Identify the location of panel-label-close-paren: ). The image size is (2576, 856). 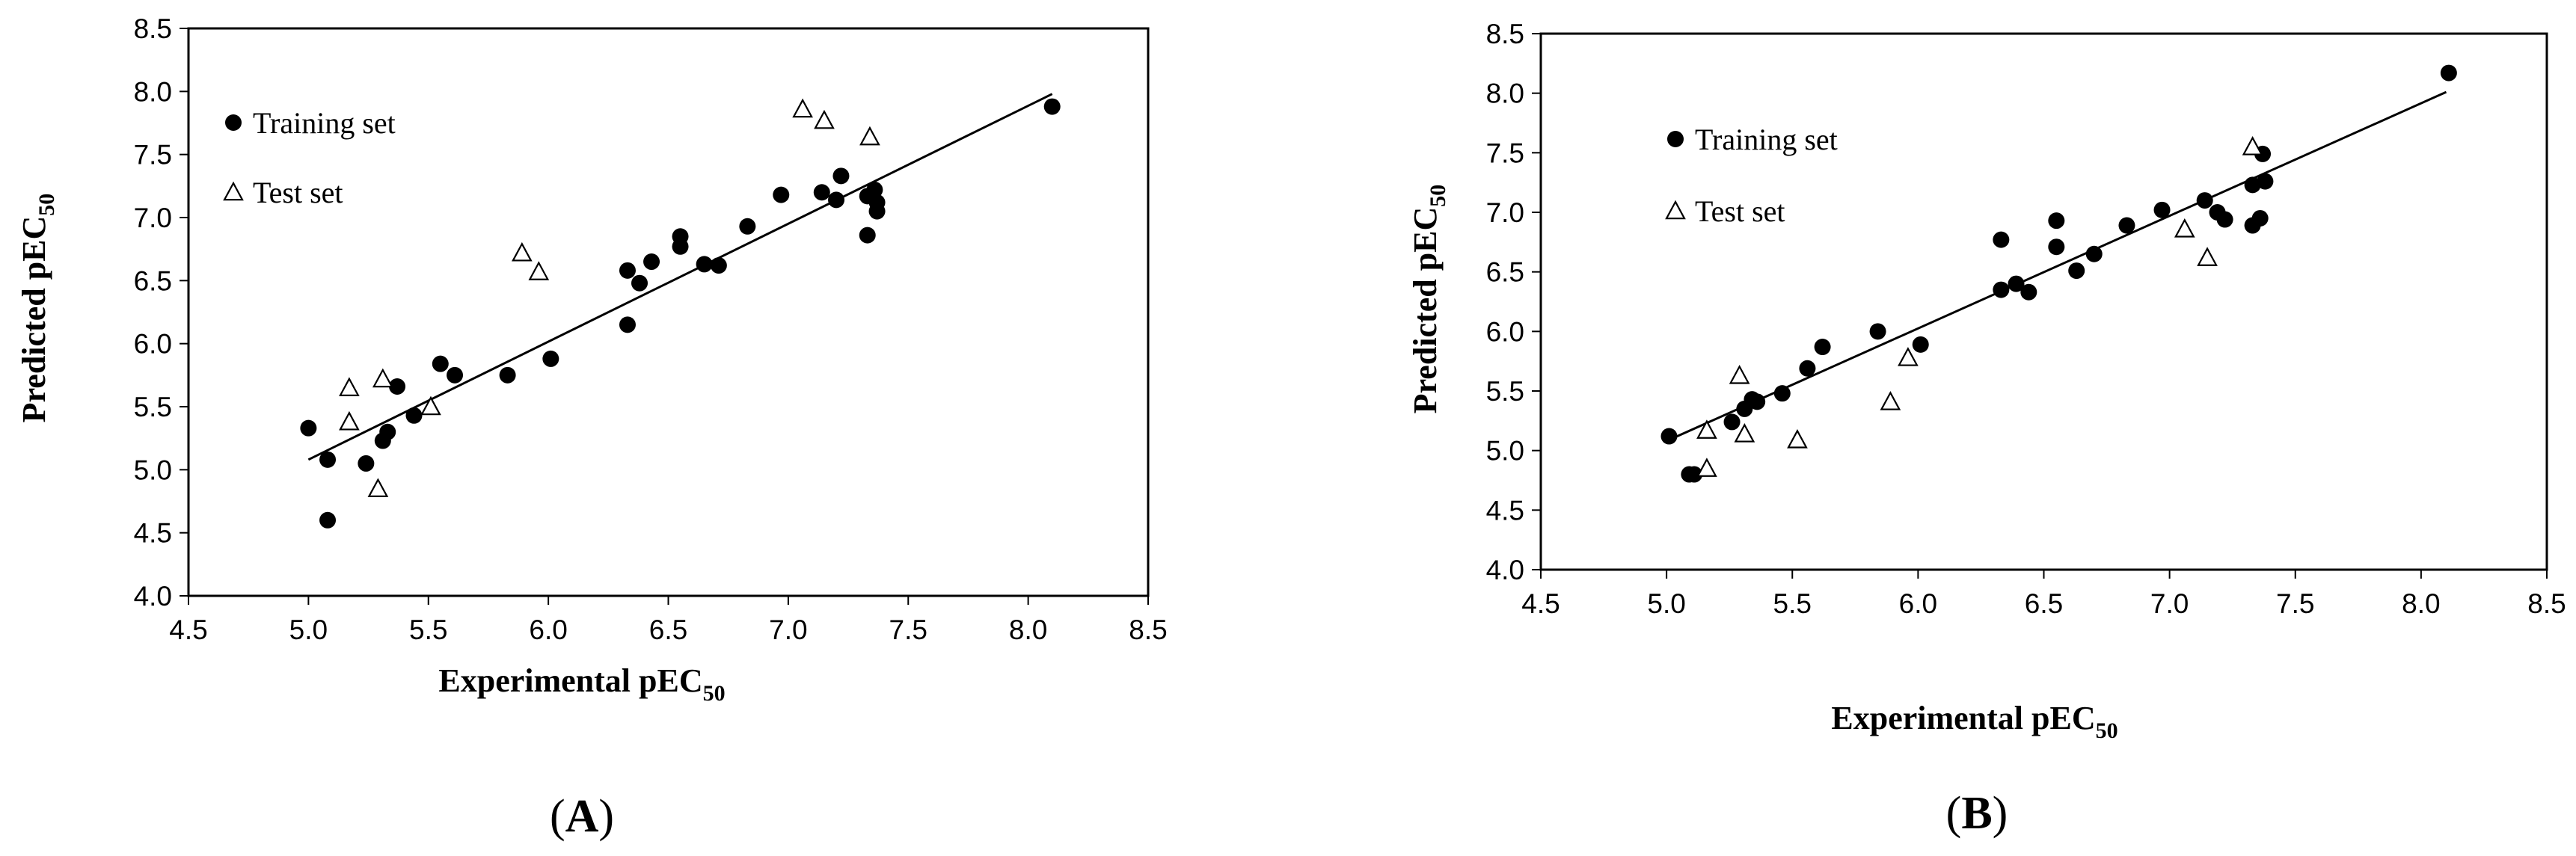
(606, 816).